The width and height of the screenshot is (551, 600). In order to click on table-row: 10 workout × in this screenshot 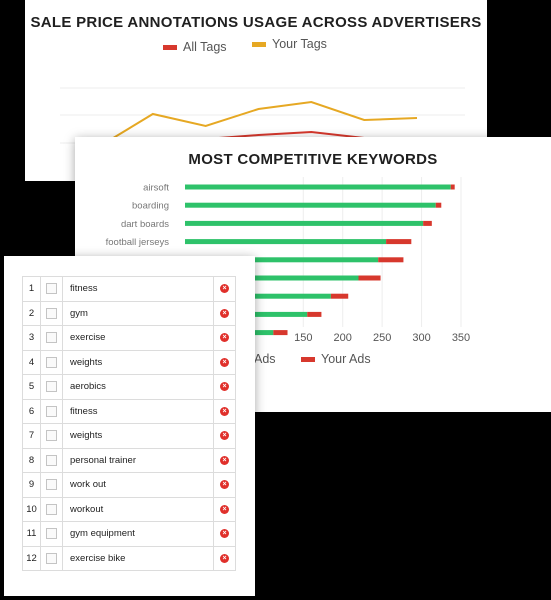, I will do `click(129, 509)`.